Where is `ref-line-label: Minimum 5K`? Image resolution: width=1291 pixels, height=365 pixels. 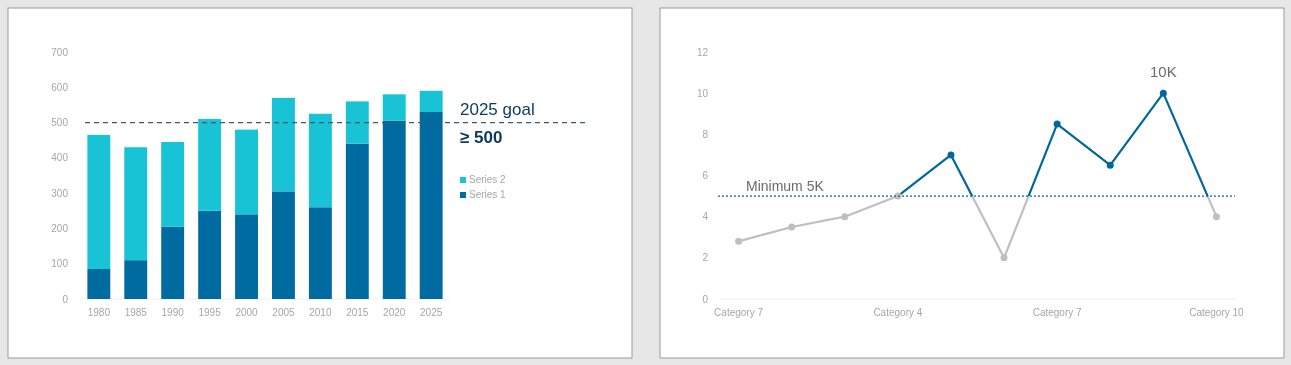 ref-line-label: Minimum 5K is located at coordinates (785, 186).